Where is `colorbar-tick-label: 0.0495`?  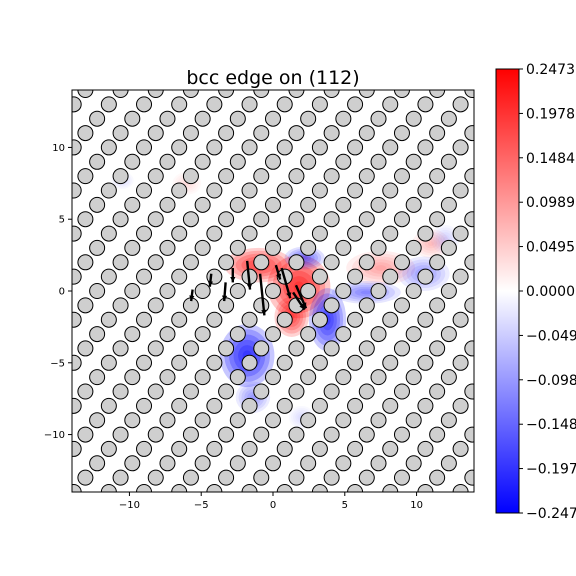
colorbar-tick-label: 0.0495 is located at coordinates (550, 248).